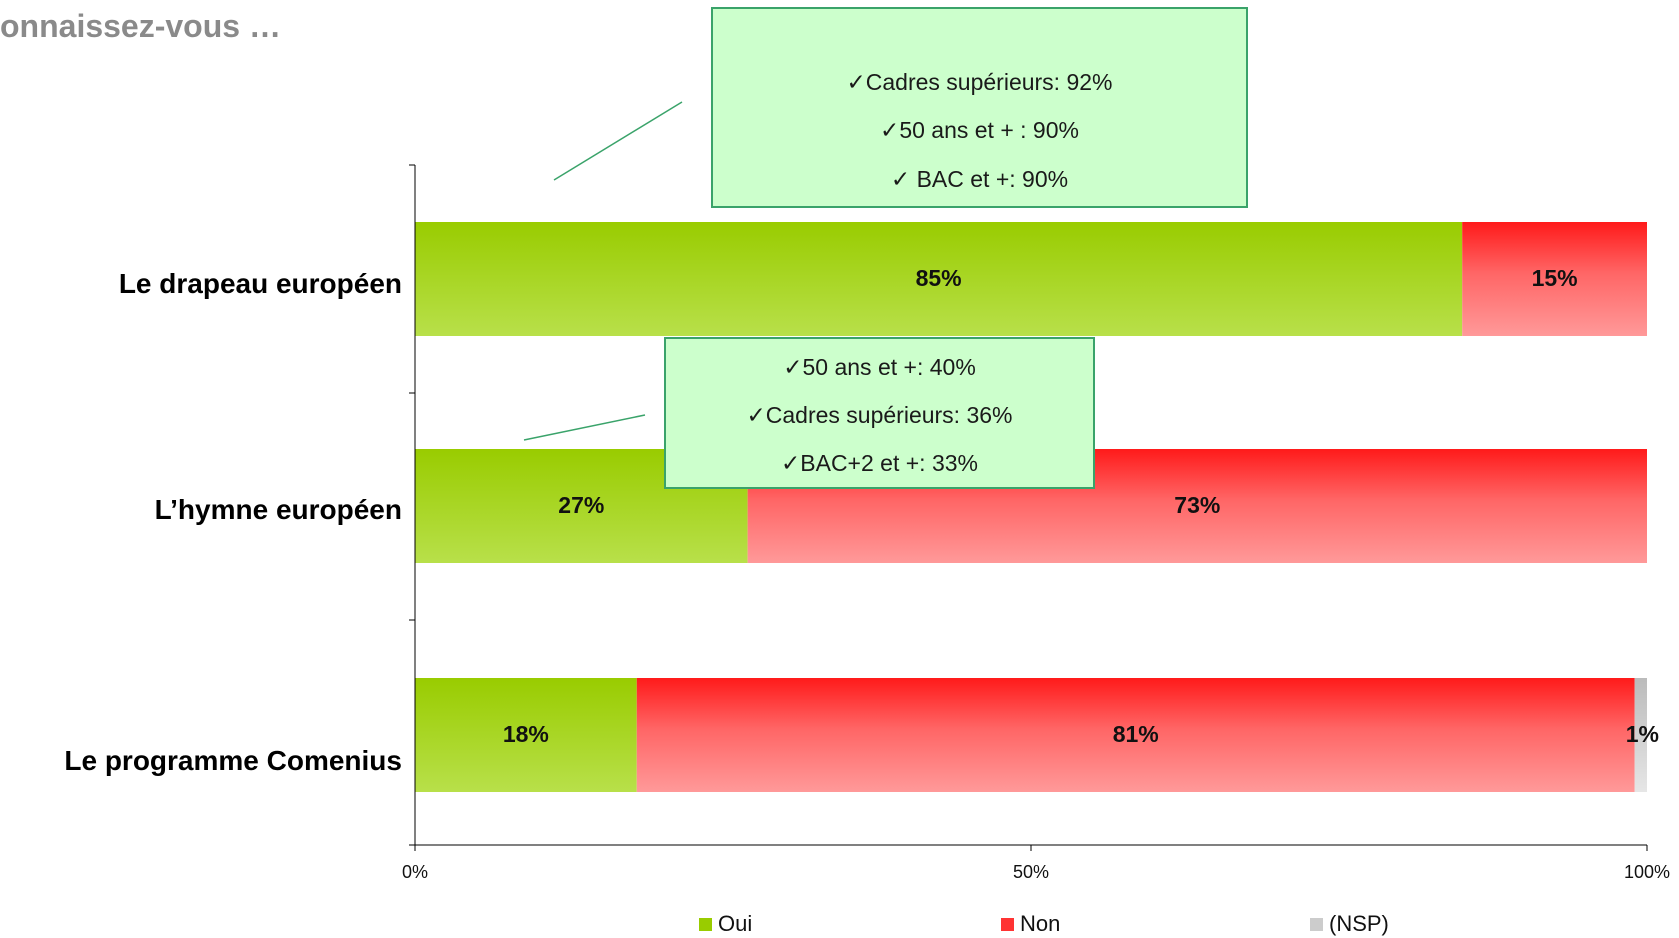  I want to click on data-label-non-3: 81%, so click(1136, 734).